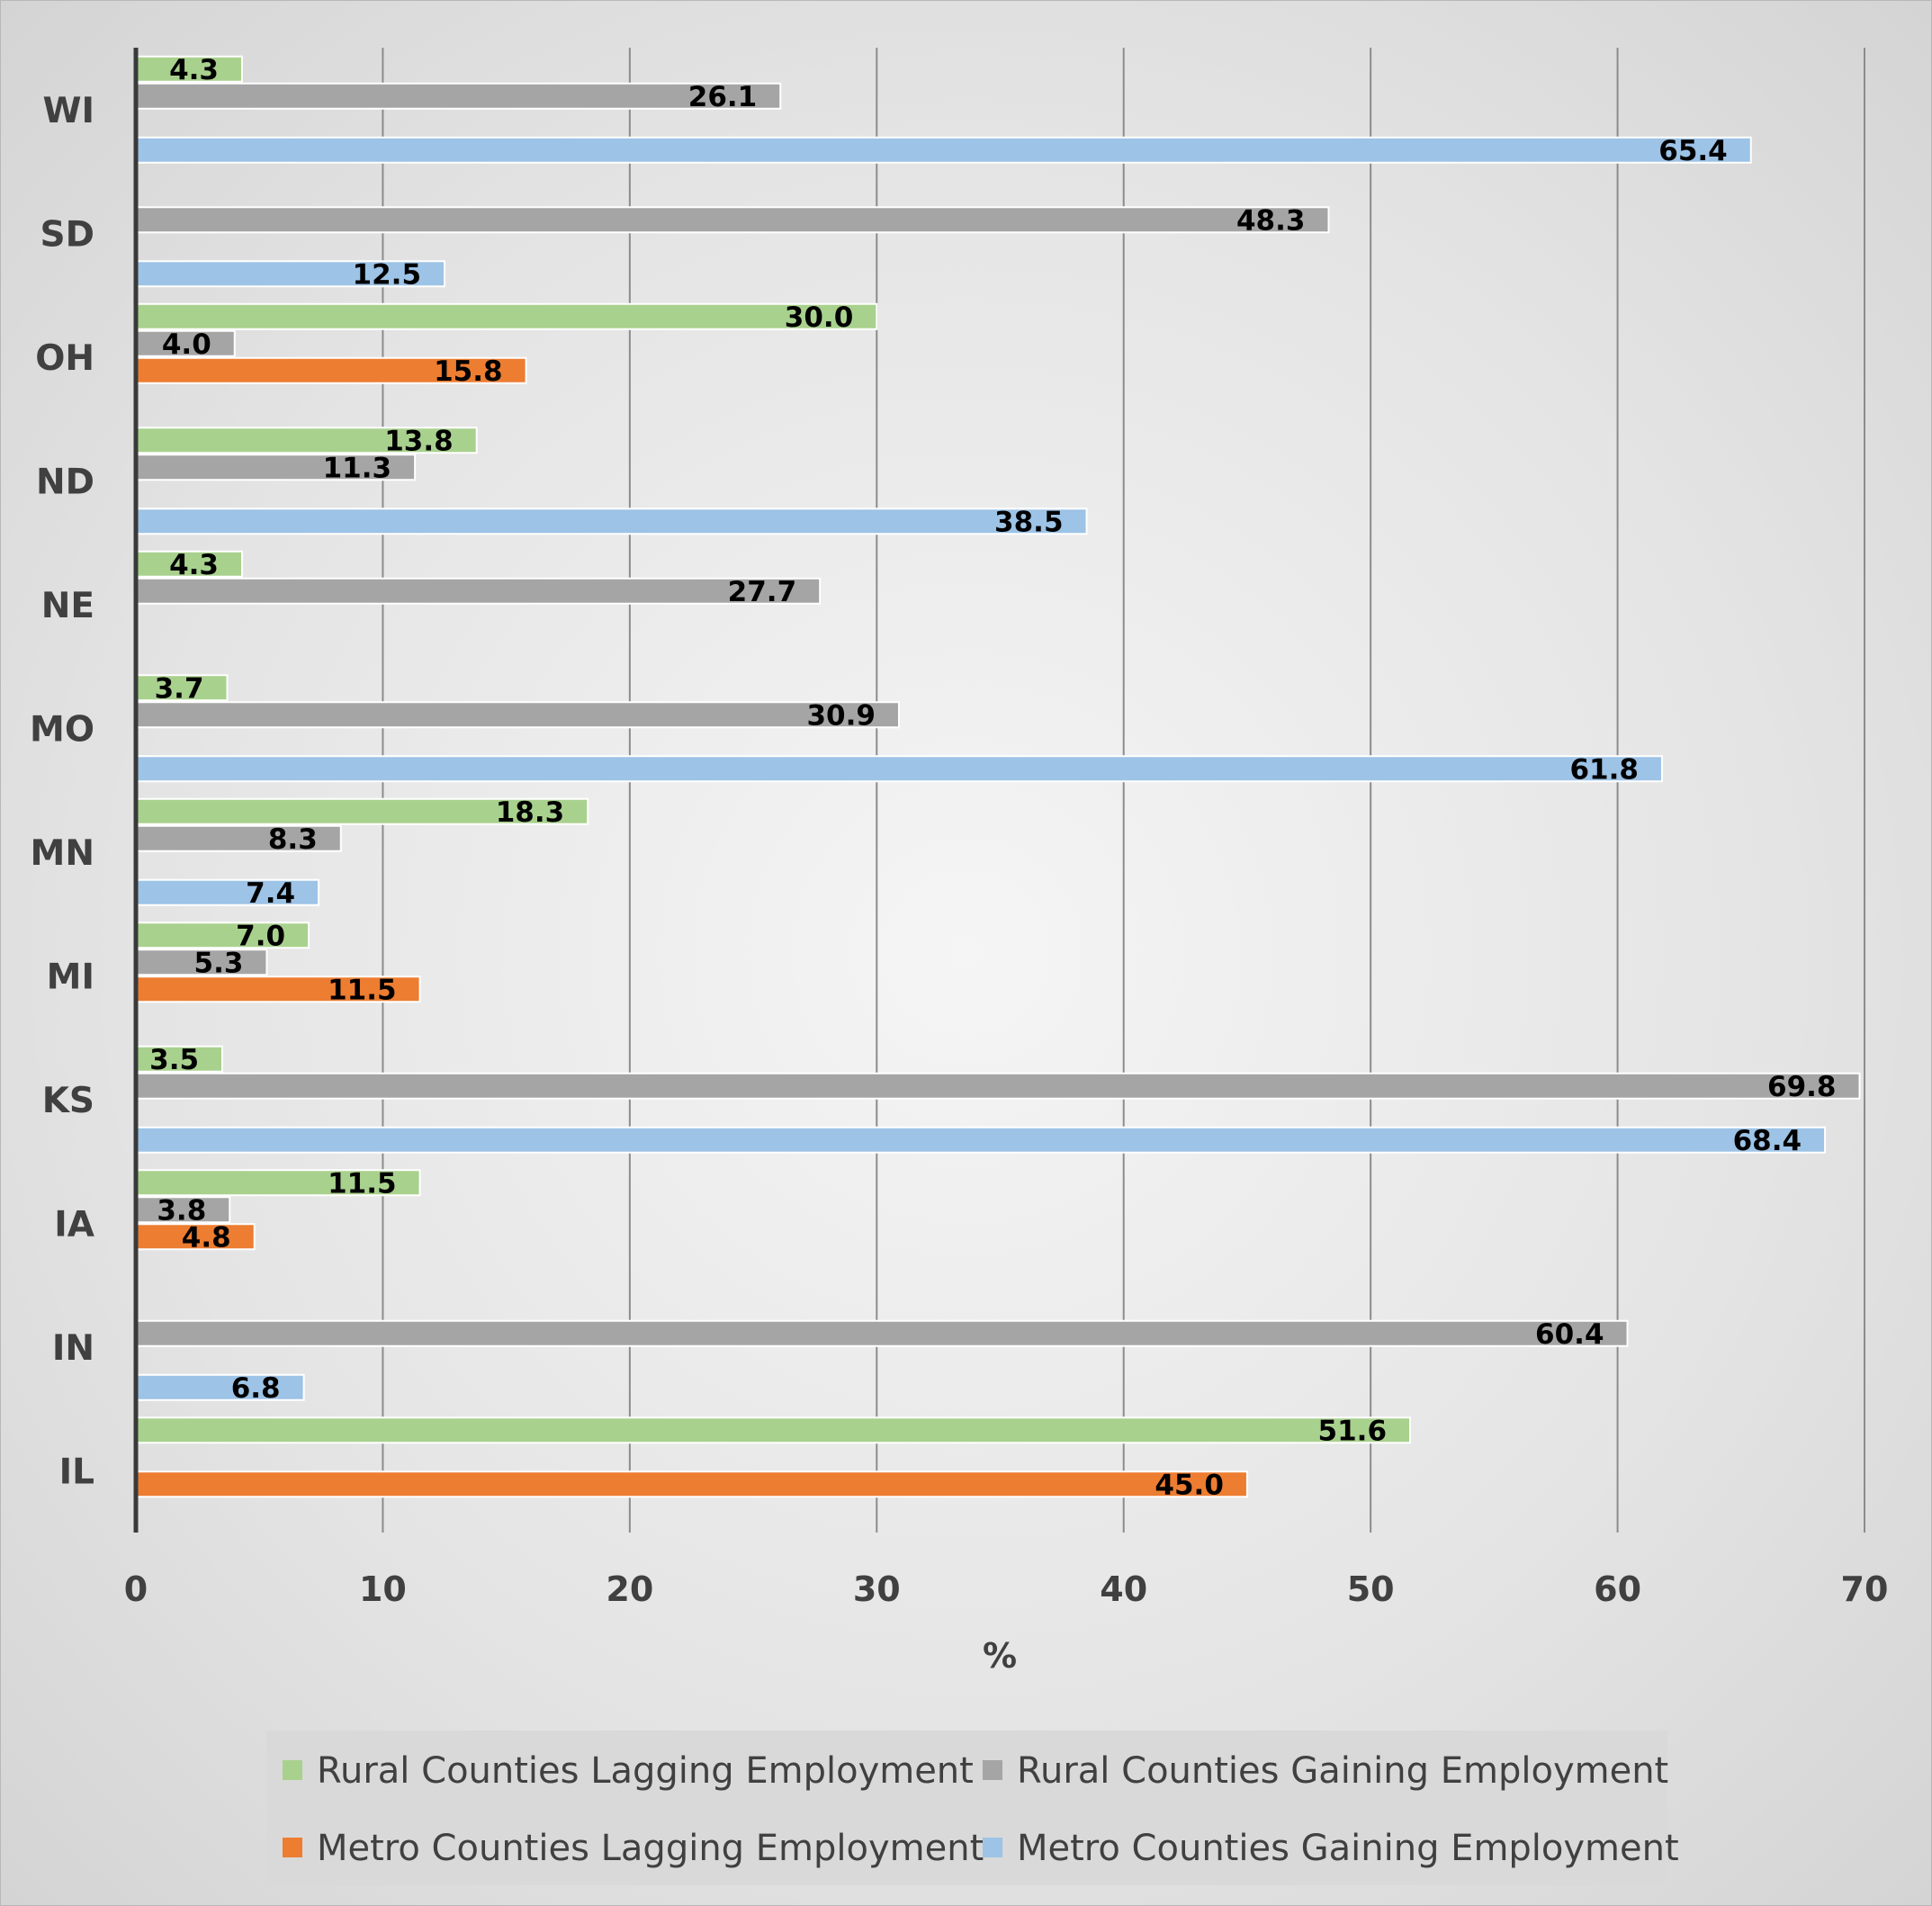 The height and width of the screenshot is (1906, 1932). What do you see at coordinates (1271, 220) in the screenshot?
I see `data-label: 48.3` at bounding box center [1271, 220].